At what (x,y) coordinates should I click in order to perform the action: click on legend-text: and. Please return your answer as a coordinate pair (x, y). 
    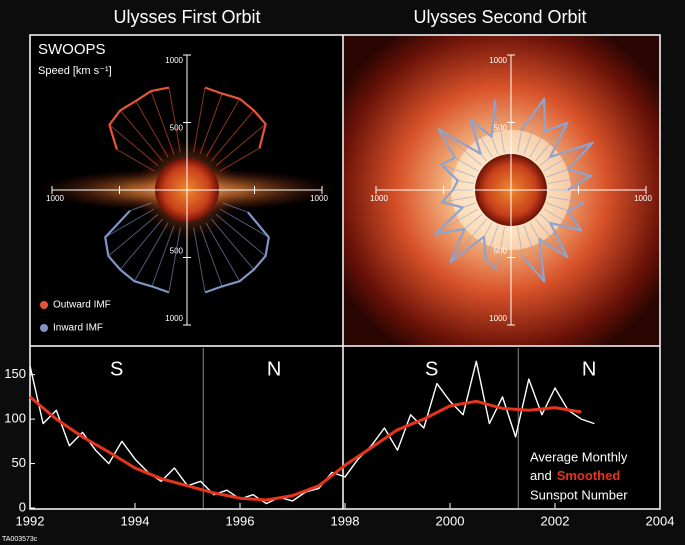
    Looking at the image, I should click on (541, 475).